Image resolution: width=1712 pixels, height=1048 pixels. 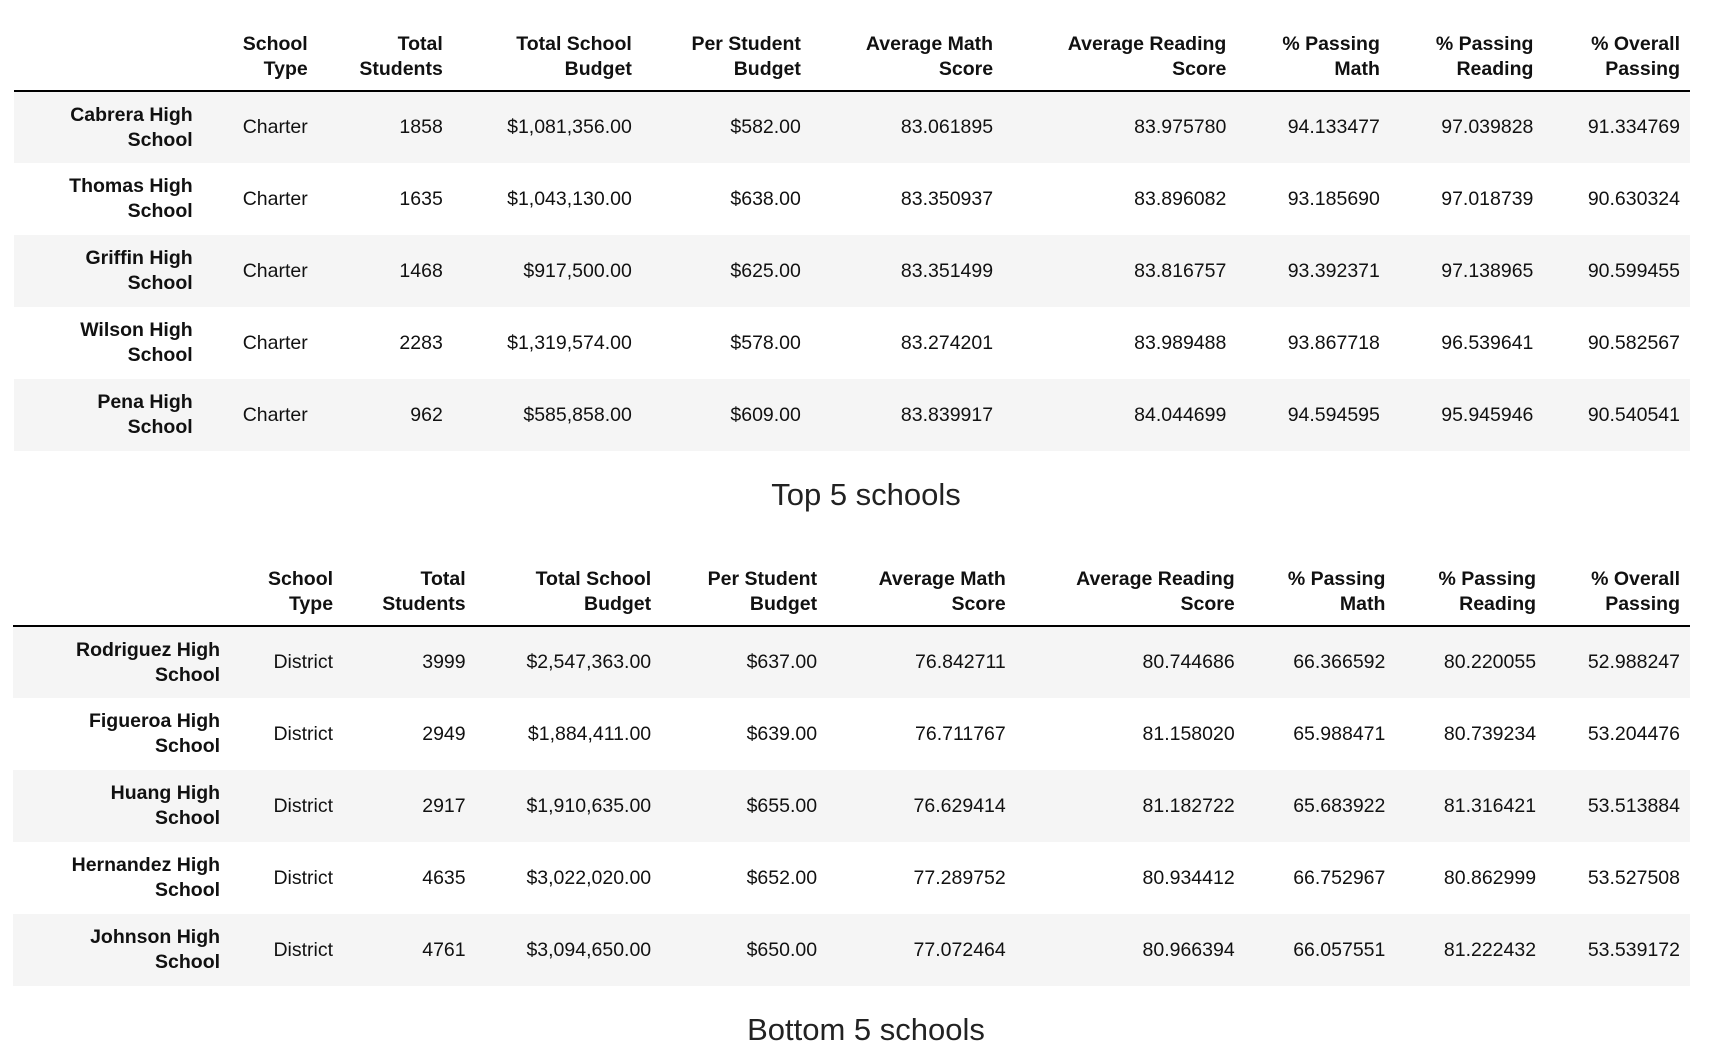 I want to click on table-cell: 76.711767, so click(x=960, y=733).